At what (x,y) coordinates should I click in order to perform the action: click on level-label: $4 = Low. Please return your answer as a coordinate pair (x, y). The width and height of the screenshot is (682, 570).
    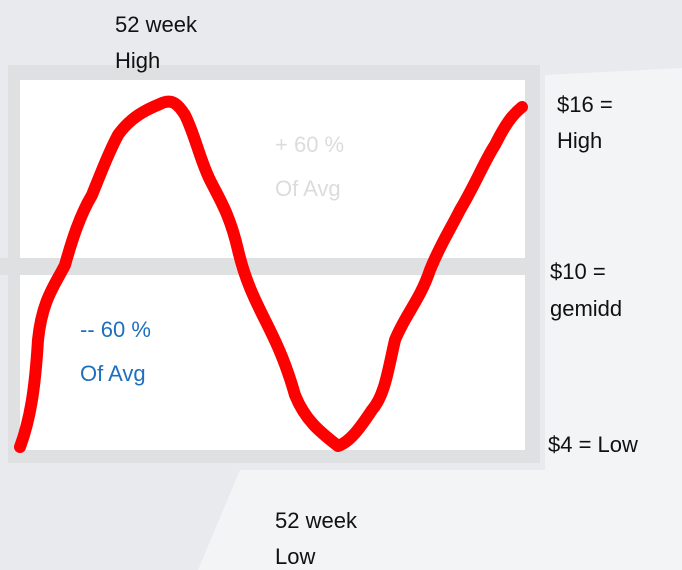
    Looking at the image, I should click on (593, 444).